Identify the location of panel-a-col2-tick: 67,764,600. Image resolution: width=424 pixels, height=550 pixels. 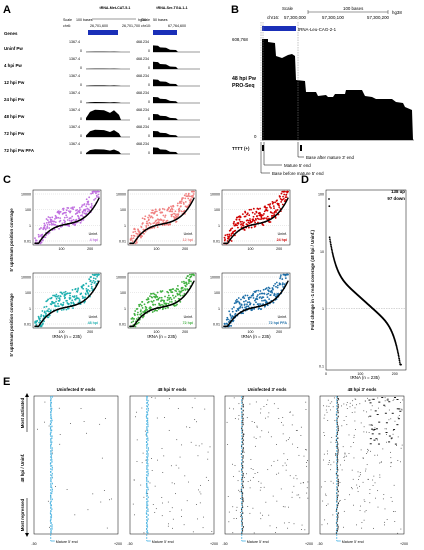
(177, 26).